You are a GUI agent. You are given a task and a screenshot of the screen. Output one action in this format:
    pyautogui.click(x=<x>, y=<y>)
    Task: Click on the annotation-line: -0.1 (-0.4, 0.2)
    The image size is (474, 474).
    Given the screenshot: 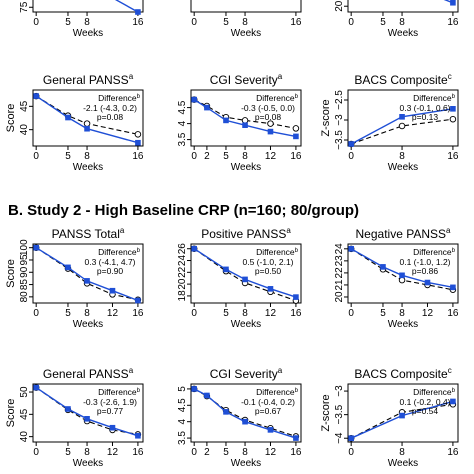 What is the action you would take?
    pyautogui.click(x=268, y=402)
    